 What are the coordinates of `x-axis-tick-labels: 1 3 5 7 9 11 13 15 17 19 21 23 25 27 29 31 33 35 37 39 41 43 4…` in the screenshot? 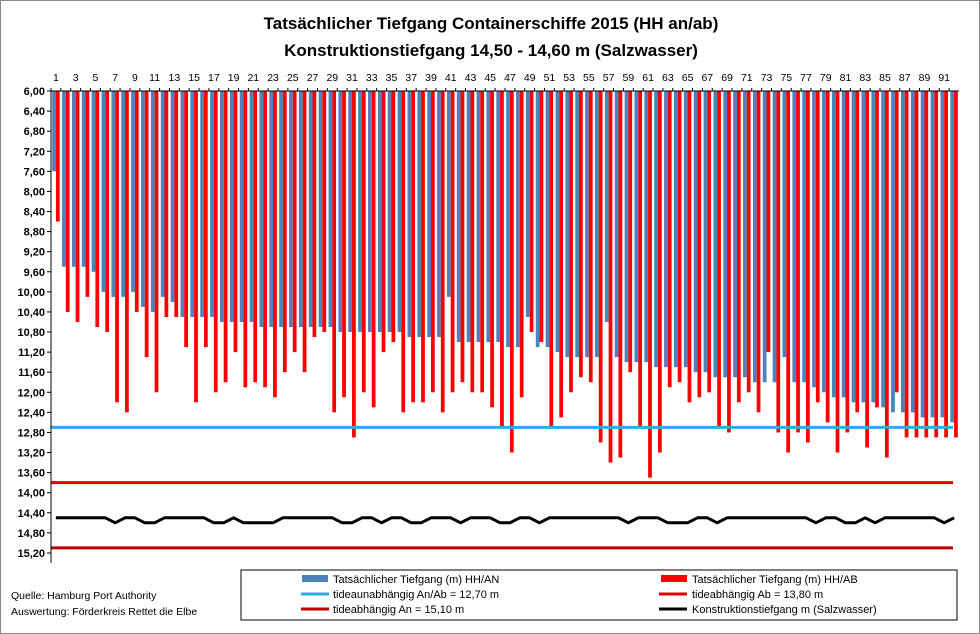 It's located at (500, 81).